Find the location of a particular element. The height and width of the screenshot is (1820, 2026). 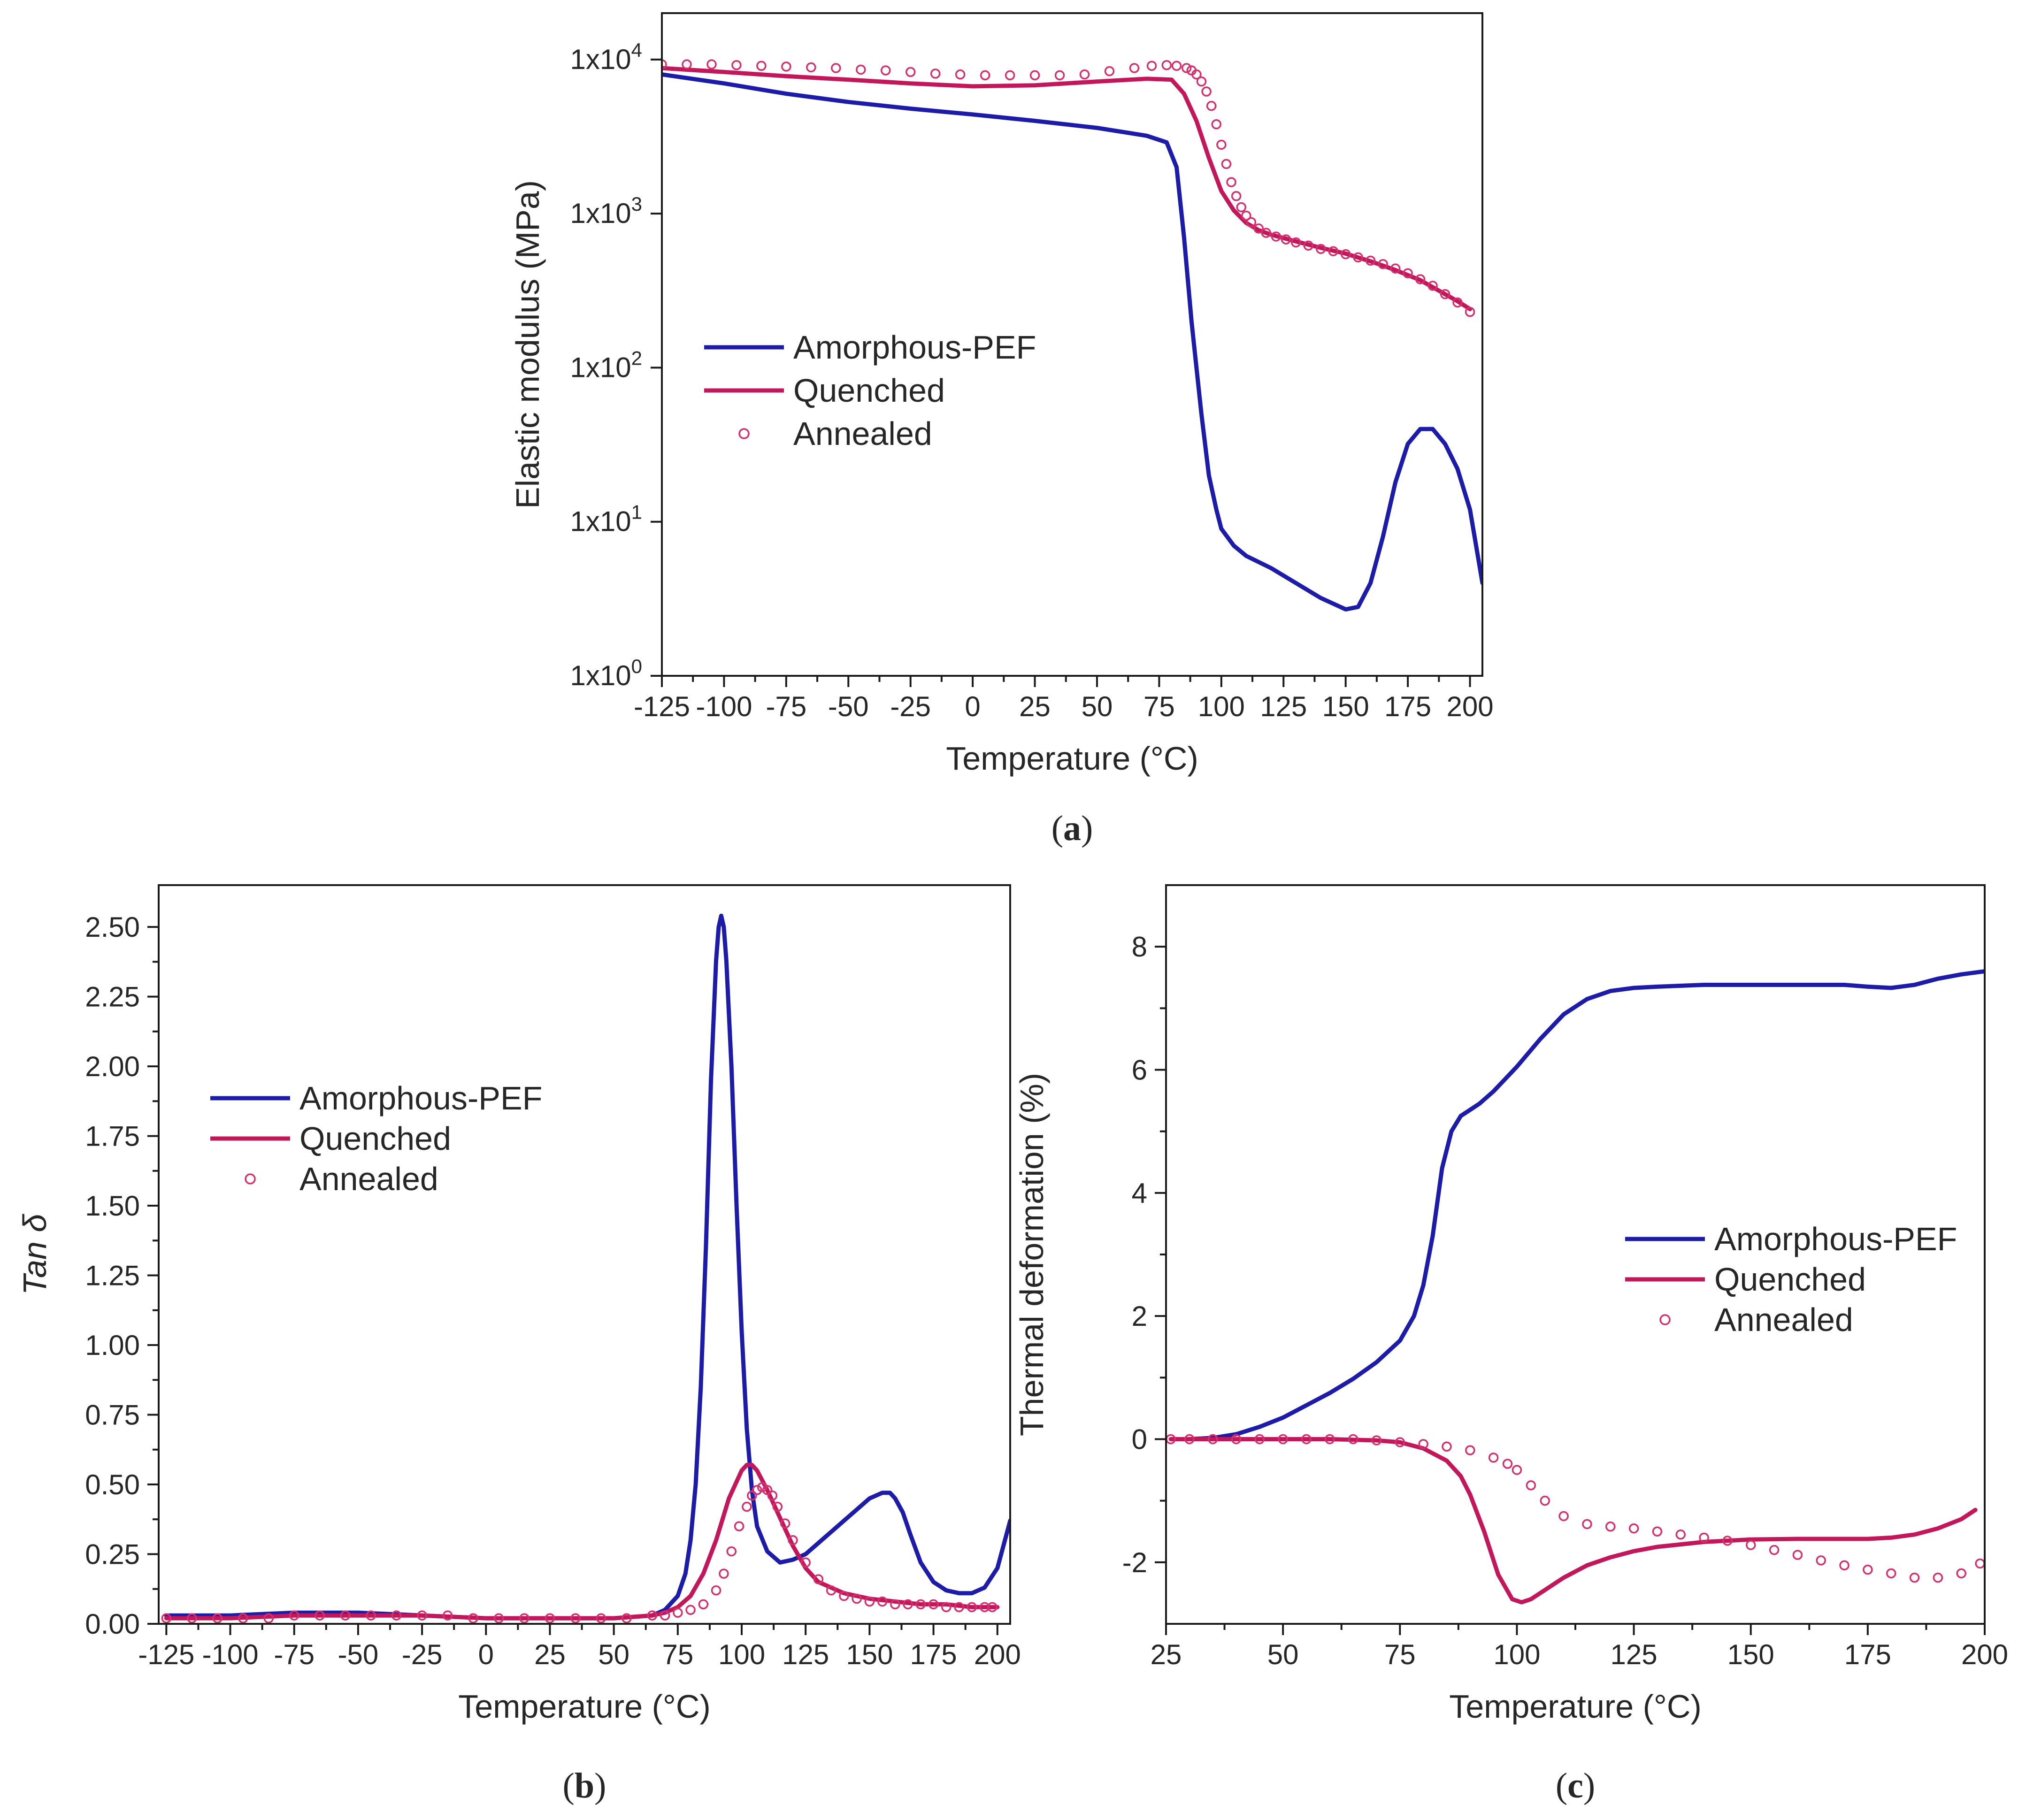

panel-label-letter: b is located at coordinates (584, 1785).